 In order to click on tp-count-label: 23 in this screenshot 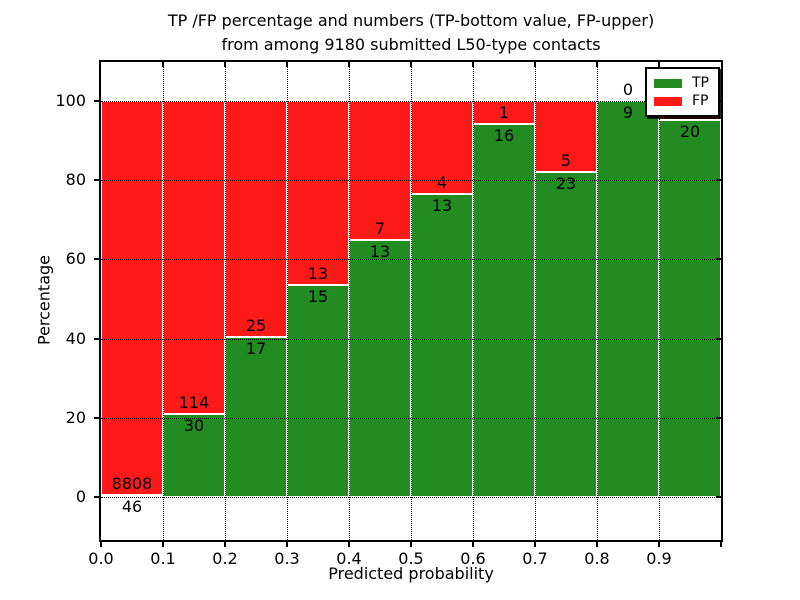, I will do `click(566, 183)`.